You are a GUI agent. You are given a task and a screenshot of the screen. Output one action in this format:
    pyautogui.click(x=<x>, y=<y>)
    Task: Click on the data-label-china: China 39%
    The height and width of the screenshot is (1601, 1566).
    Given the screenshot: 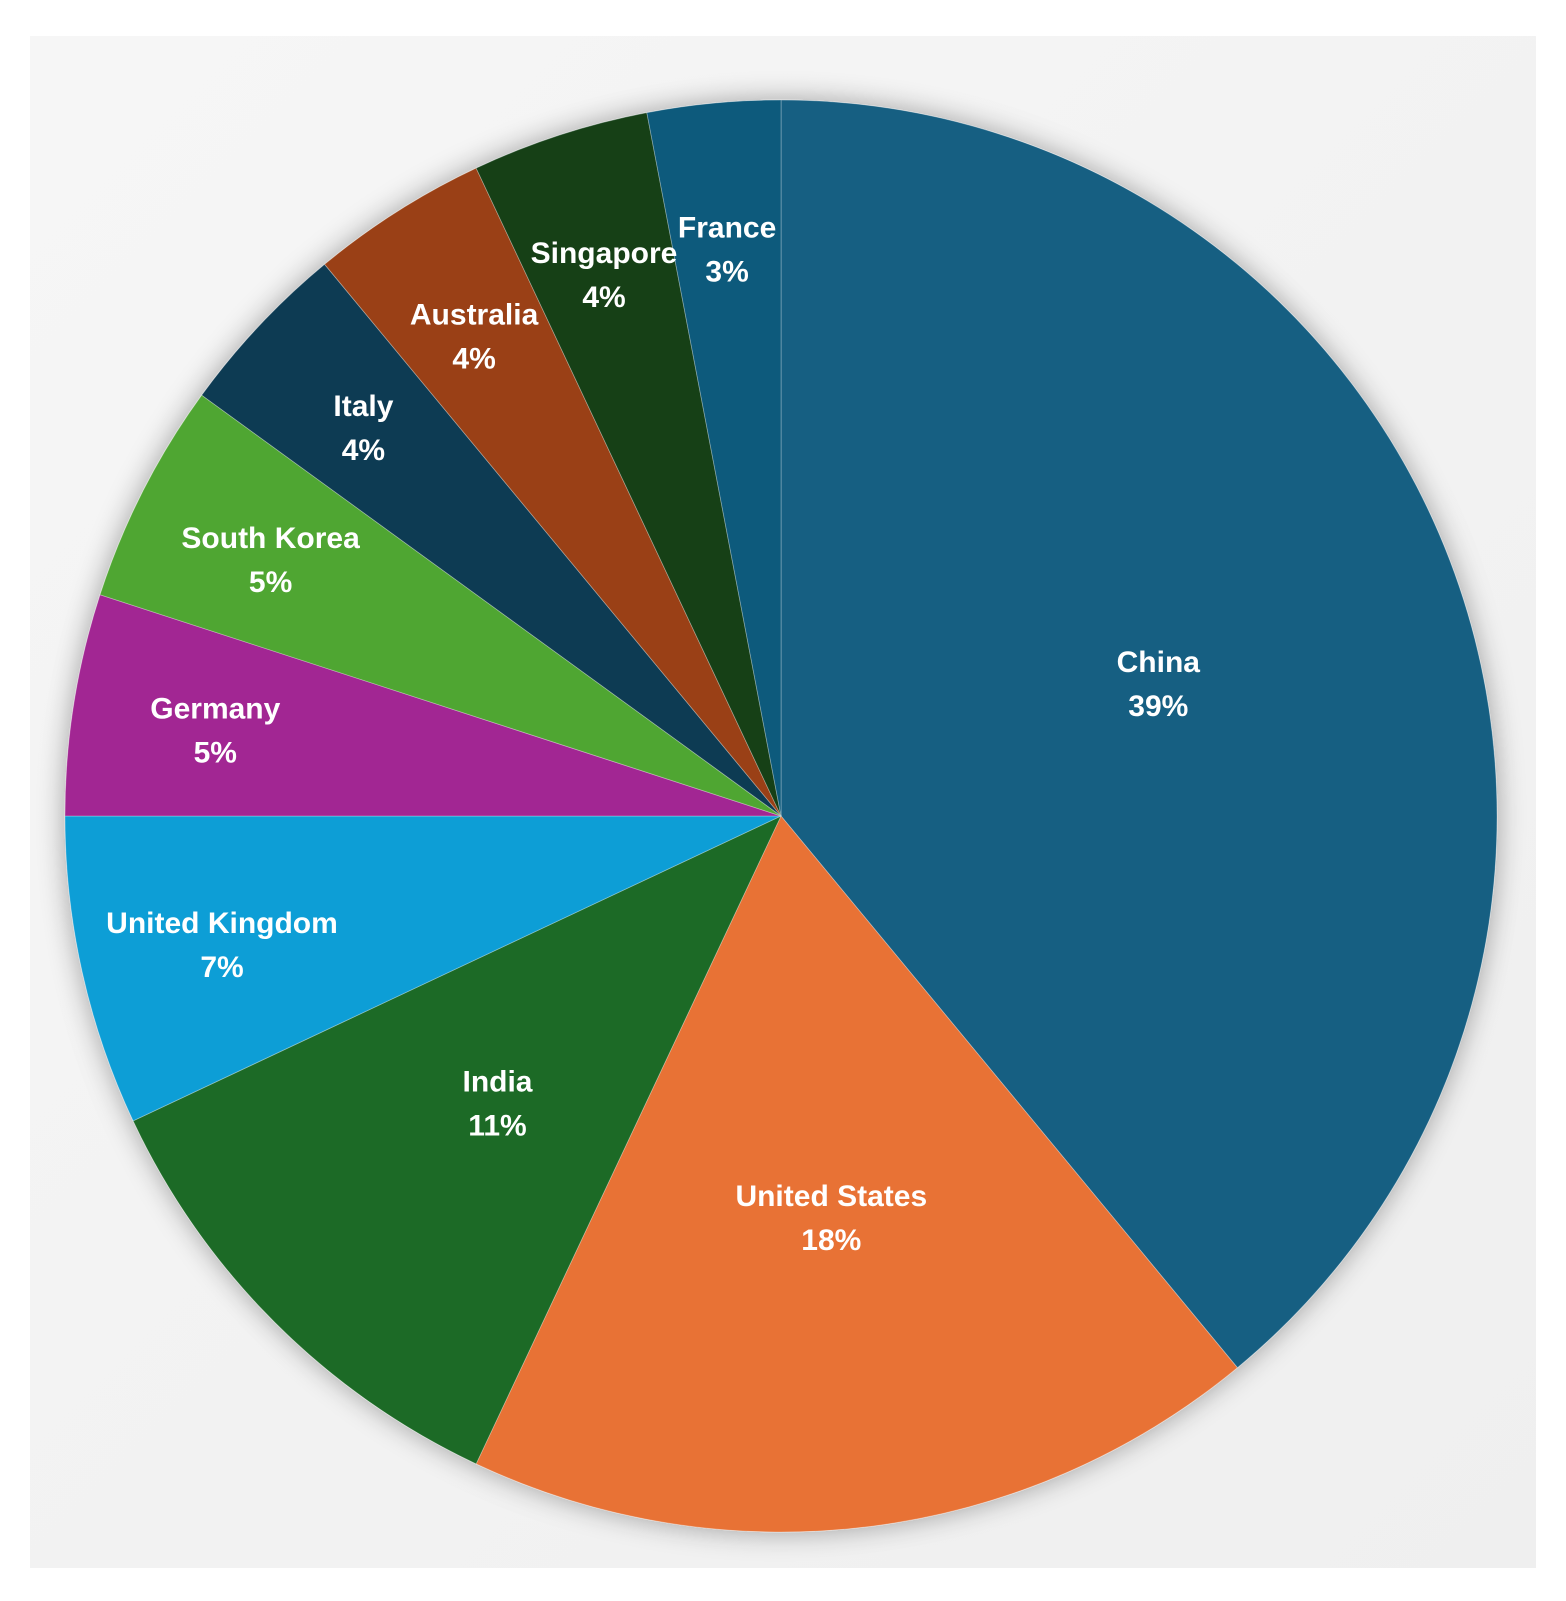 What is the action you would take?
    pyautogui.click(x=1159, y=684)
    